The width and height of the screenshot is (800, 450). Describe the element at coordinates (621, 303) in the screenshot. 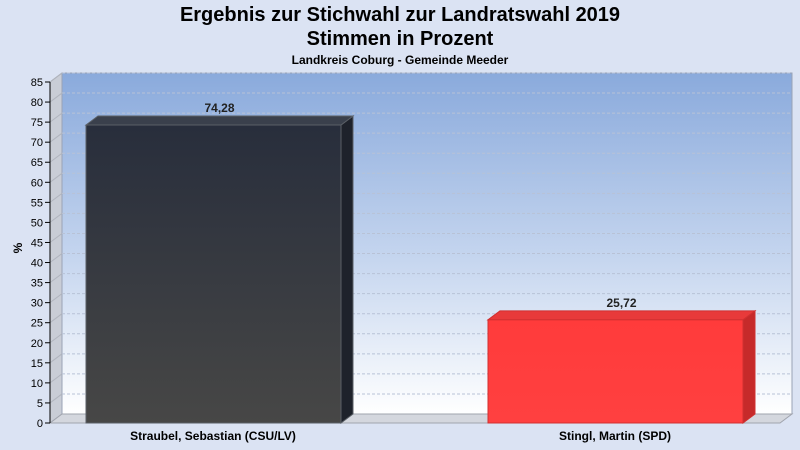

I see `data-label: 25,72` at that location.